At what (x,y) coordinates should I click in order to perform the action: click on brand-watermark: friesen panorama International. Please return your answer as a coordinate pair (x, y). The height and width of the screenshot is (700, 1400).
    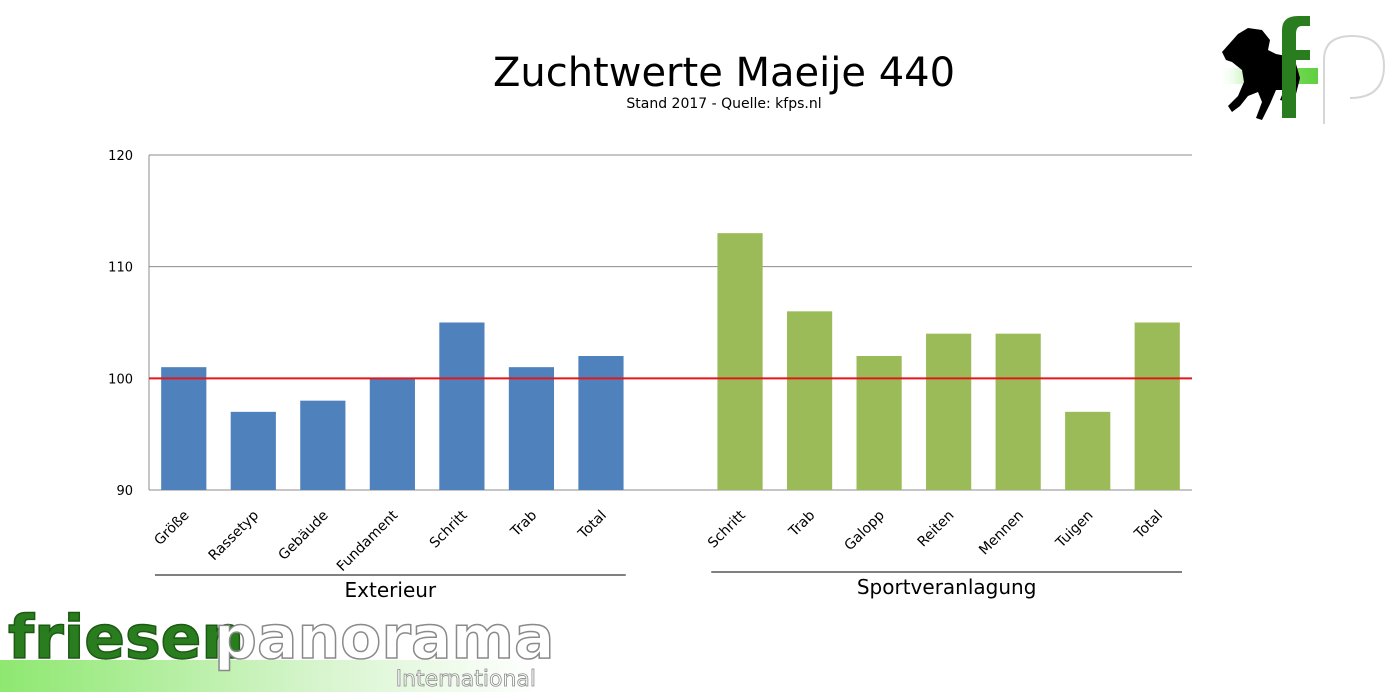
    Looking at the image, I should click on (277, 647).